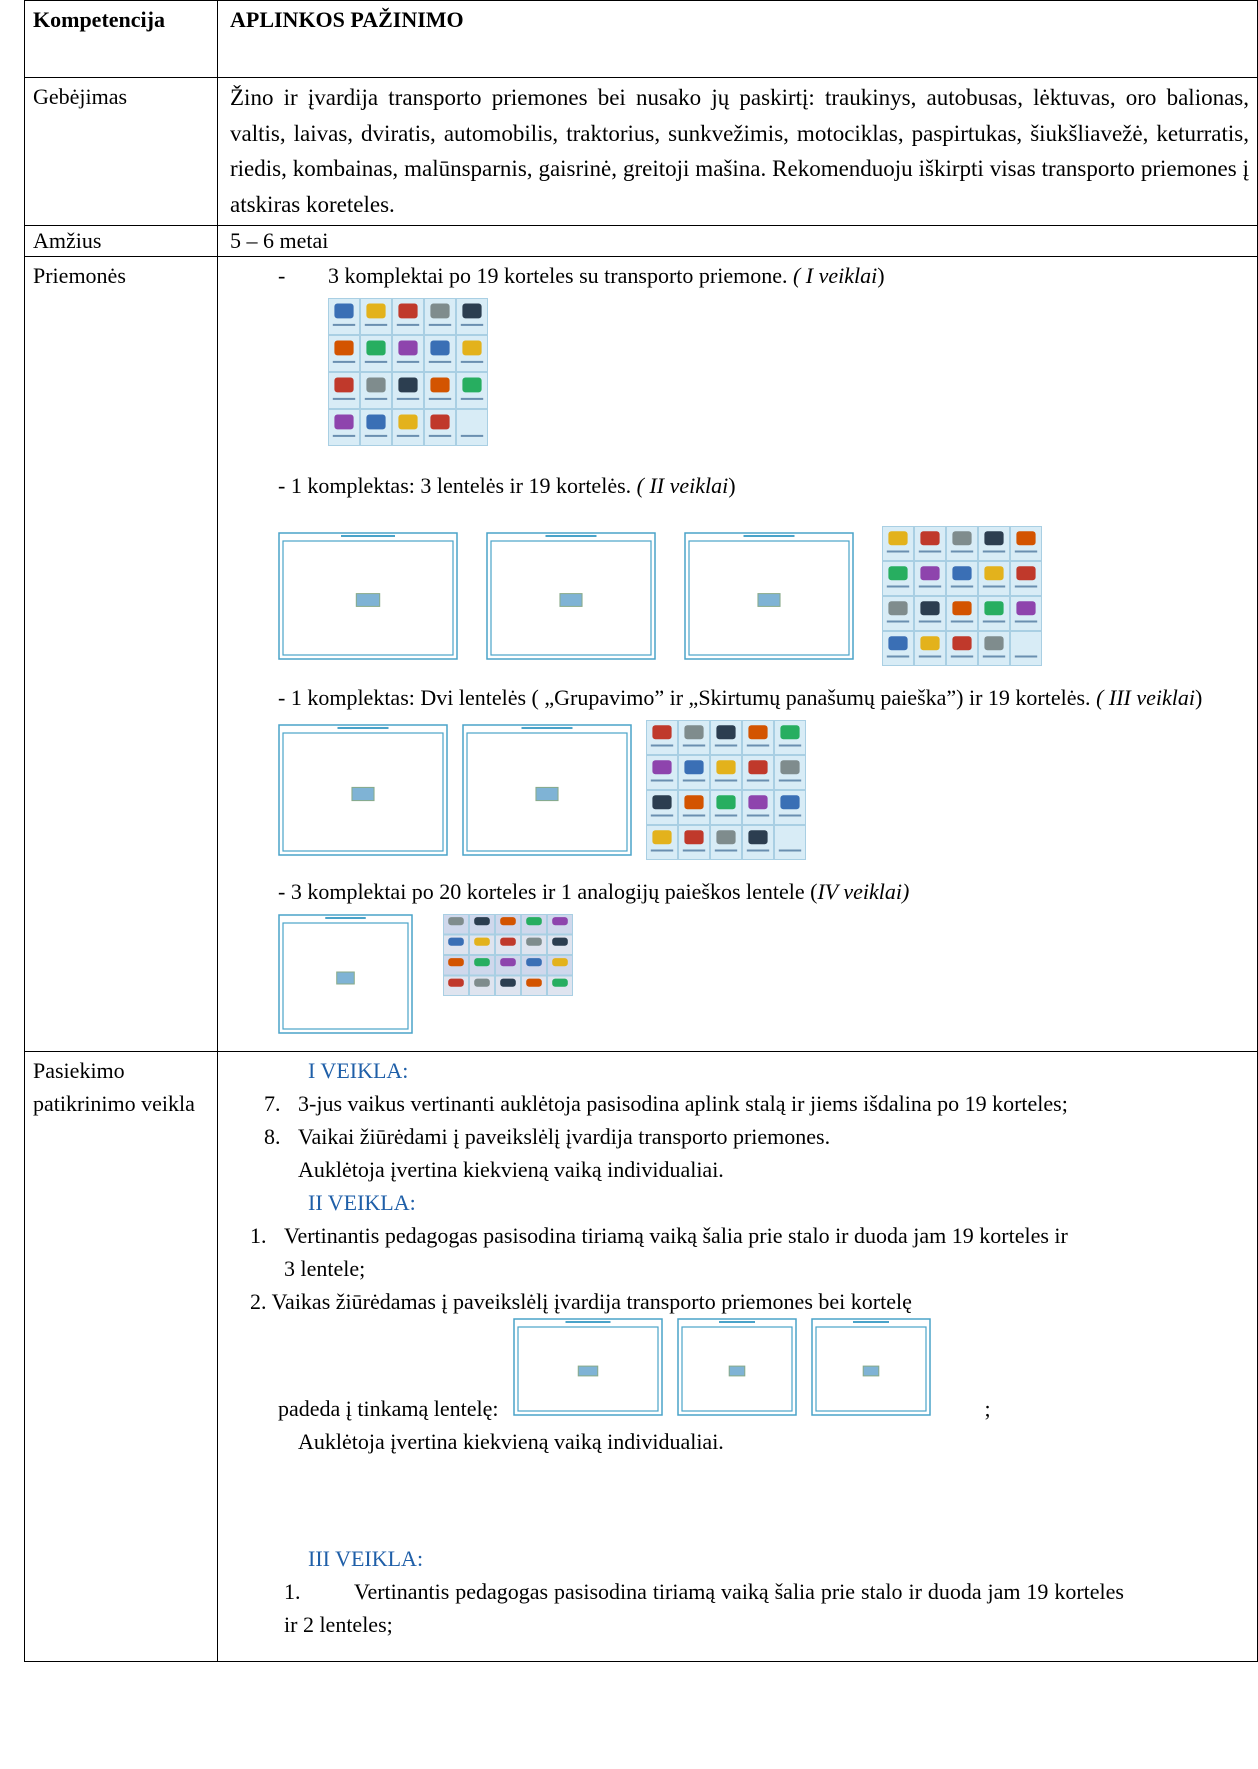 The width and height of the screenshot is (1258, 1769). What do you see at coordinates (258, 1235) in the screenshot?
I see `step-number: 1.` at bounding box center [258, 1235].